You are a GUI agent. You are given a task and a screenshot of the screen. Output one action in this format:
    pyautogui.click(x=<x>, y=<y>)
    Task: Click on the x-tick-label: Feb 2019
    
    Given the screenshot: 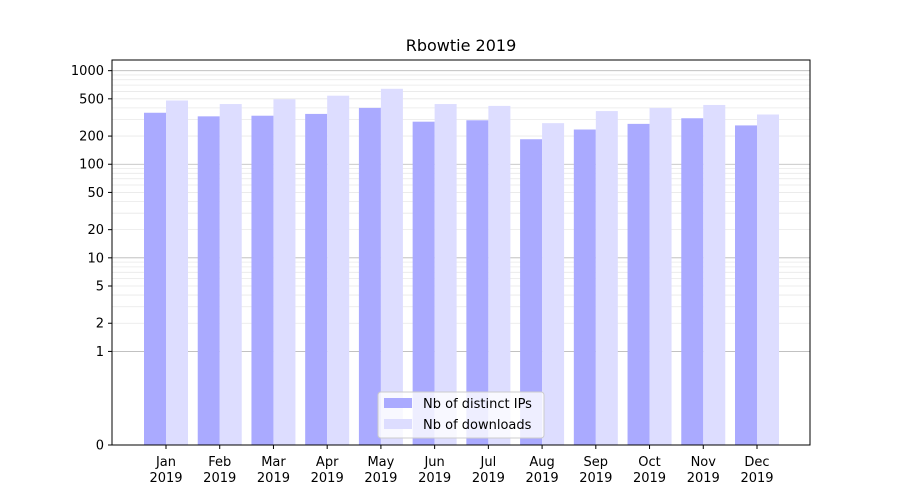 What is the action you would take?
    pyautogui.click(x=219, y=470)
    